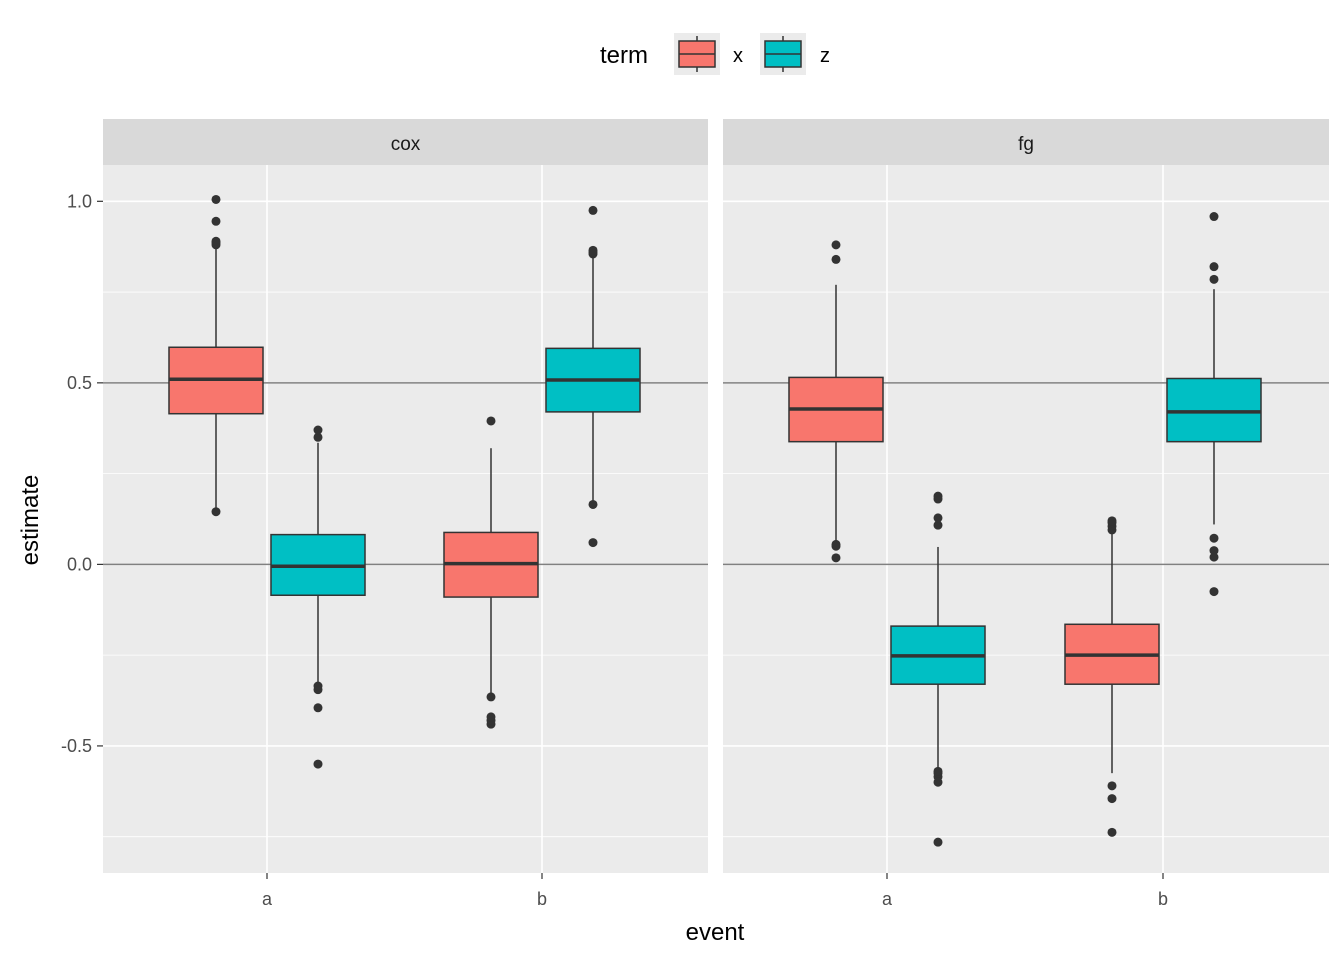 This screenshot has width=1344, height=960. Describe the element at coordinates (715, 891) in the screenshot. I see `x-axis: a b a b` at that location.